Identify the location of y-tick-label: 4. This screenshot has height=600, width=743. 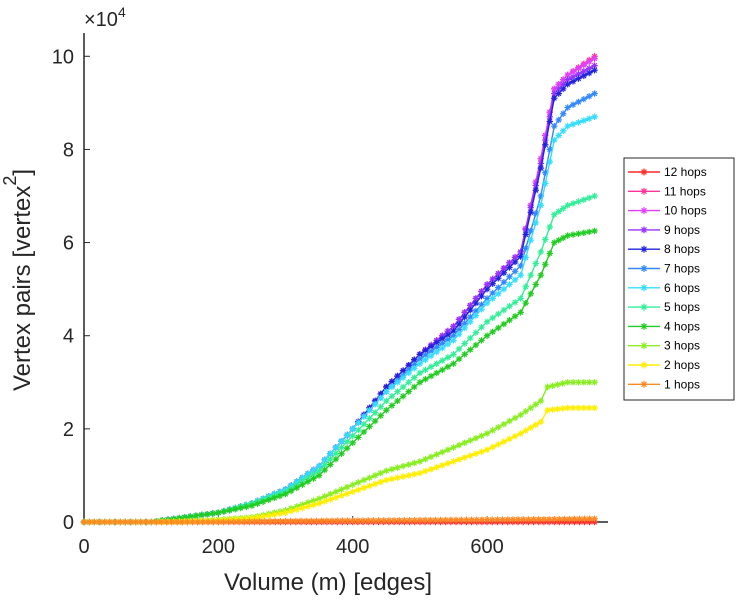
(68, 337).